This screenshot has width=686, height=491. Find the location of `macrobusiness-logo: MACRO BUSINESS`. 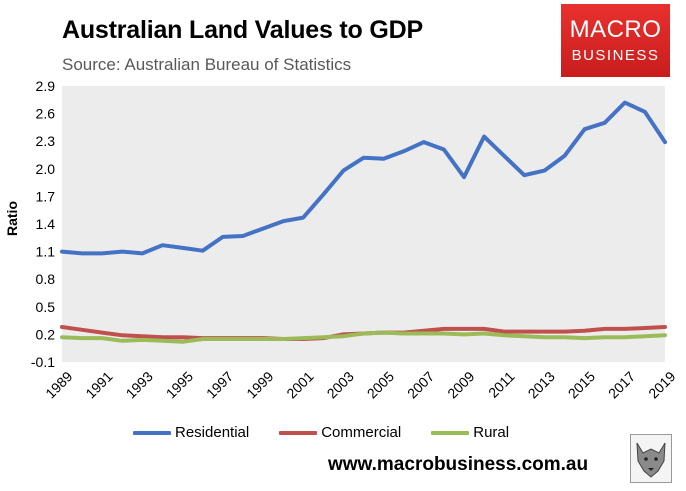

macrobusiness-logo: MACRO BUSINESS is located at coordinates (615, 40).